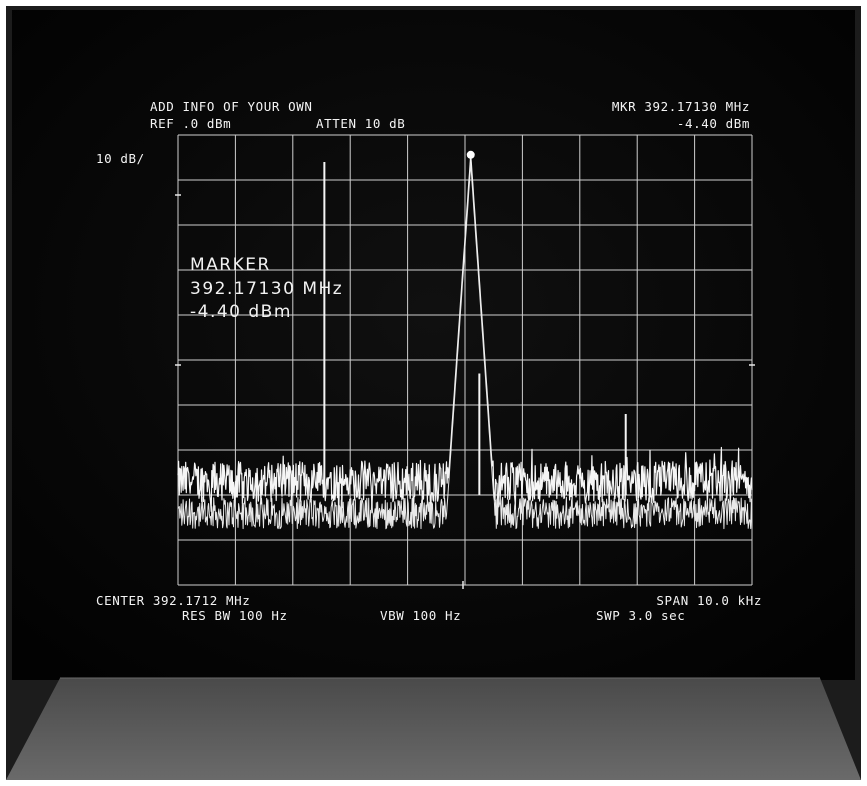  What do you see at coordinates (173, 600) in the screenshot?
I see `center-frequency: CENTER 392.1712 MHz` at bounding box center [173, 600].